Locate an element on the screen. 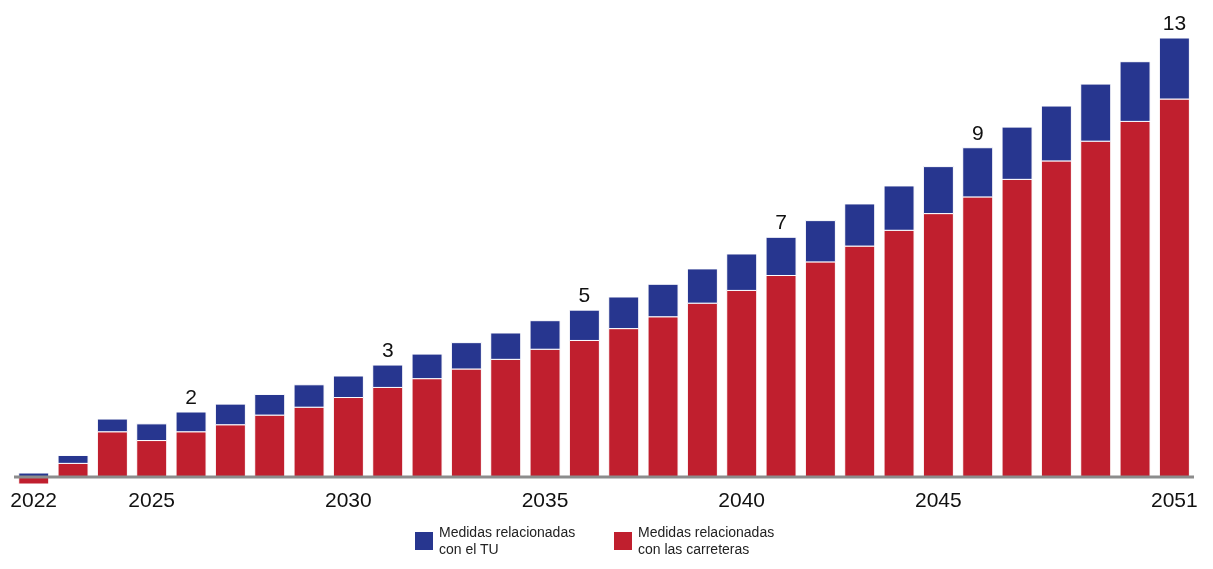  annotation: 2 is located at coordinates (191, 397).